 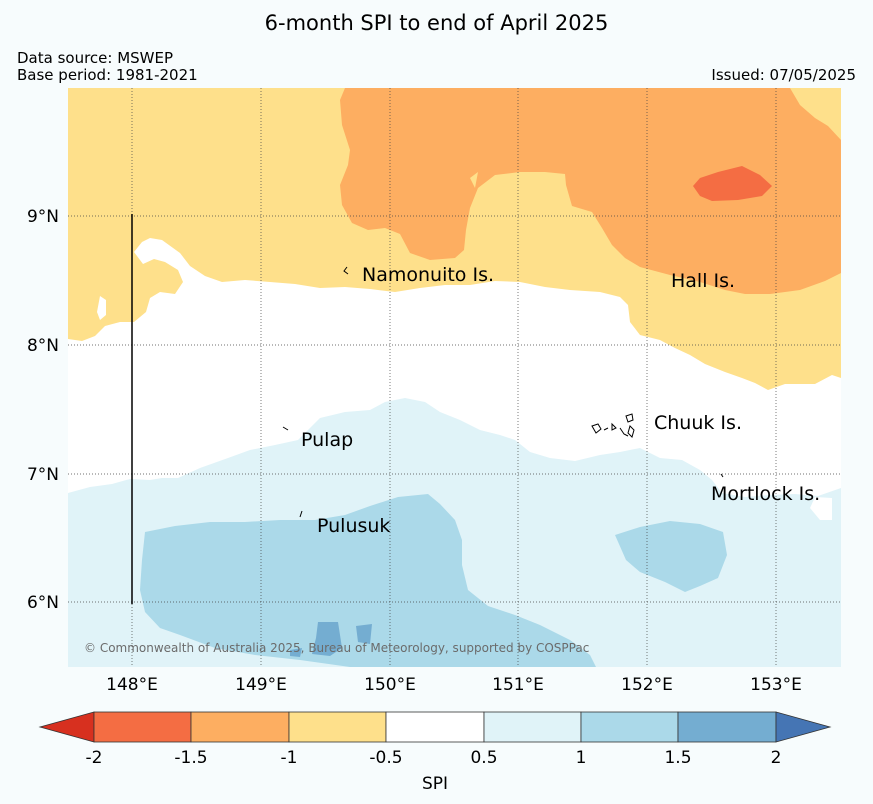 What do you see at coordinates (803, 727) in the screenshot?
I see `colorbar-extend-high` at bounding box center [803, 727].